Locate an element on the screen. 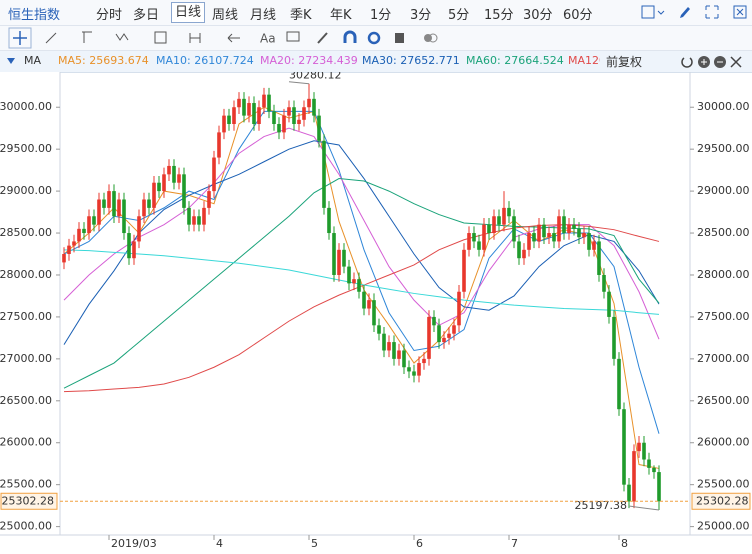  period-button: 日线 is located at coordinates (188, 12).